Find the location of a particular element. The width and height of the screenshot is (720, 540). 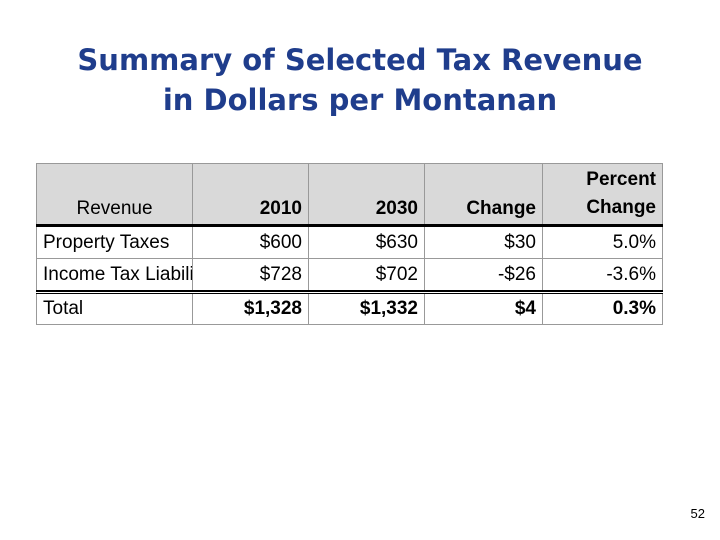

row-label: Property Taxes is located at coordinates (114, 242).